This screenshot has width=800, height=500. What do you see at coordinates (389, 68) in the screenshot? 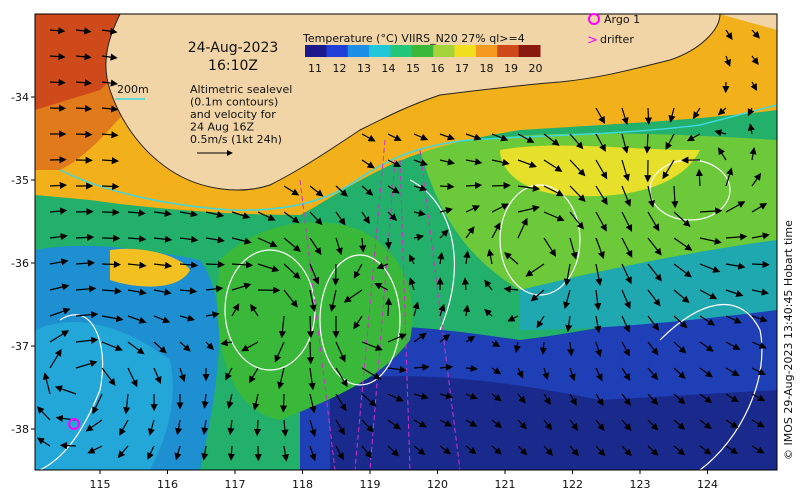
I see `colorbar-tick-label: 14` at bounding box center [389, 68].